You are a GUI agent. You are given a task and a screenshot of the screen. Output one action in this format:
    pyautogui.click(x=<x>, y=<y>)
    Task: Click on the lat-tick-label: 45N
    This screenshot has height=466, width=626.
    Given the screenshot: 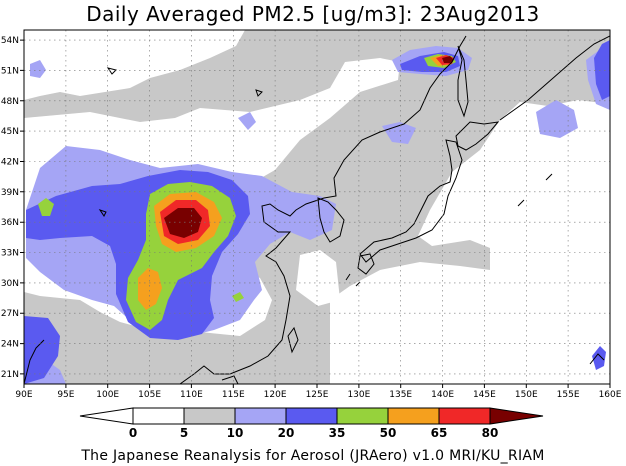 What is the action you would take?
    pyautogui.click(x=10, y=132)
    